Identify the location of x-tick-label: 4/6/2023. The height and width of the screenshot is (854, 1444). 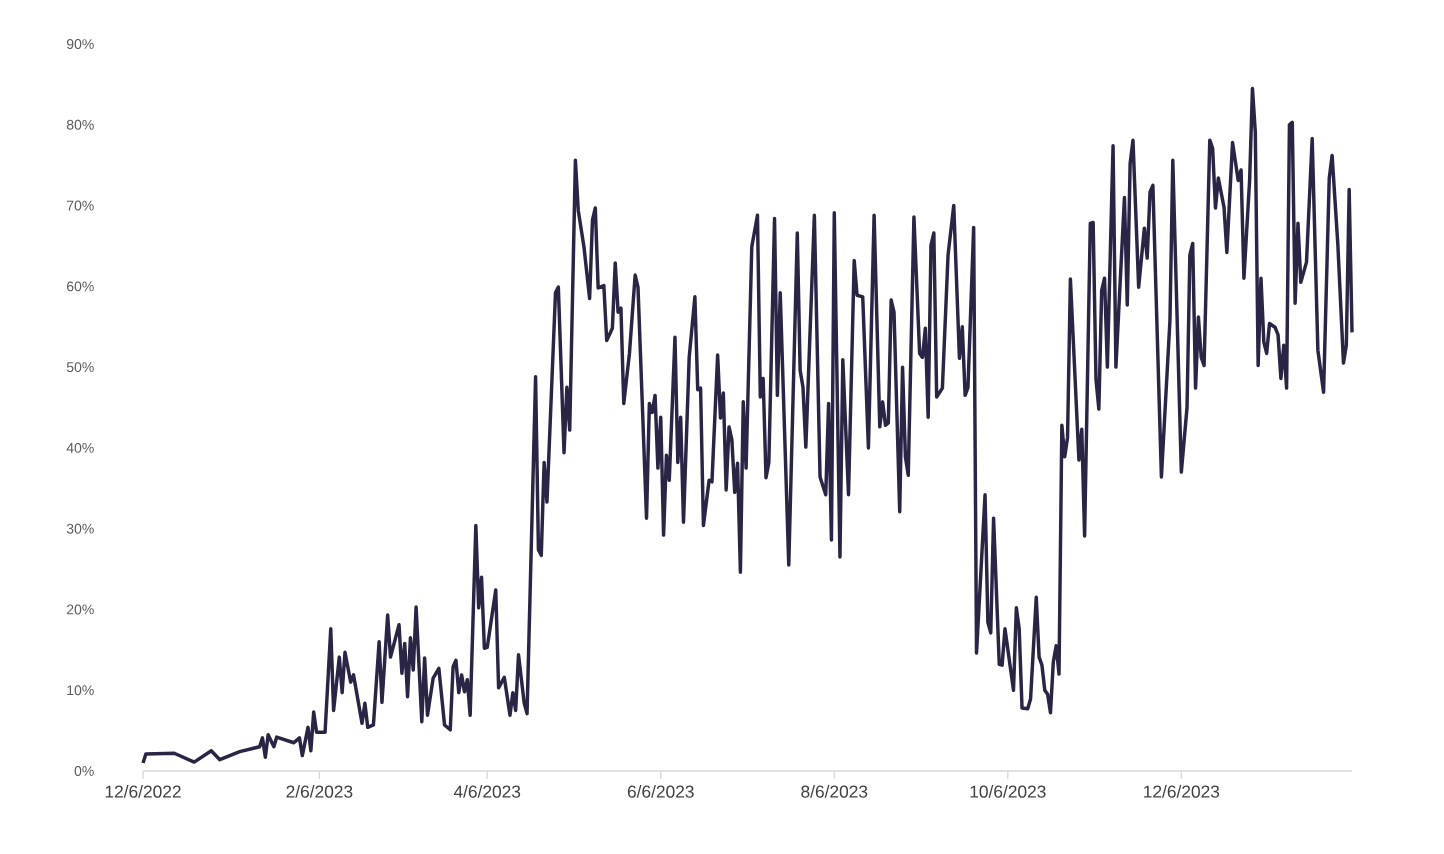
(487, 791).